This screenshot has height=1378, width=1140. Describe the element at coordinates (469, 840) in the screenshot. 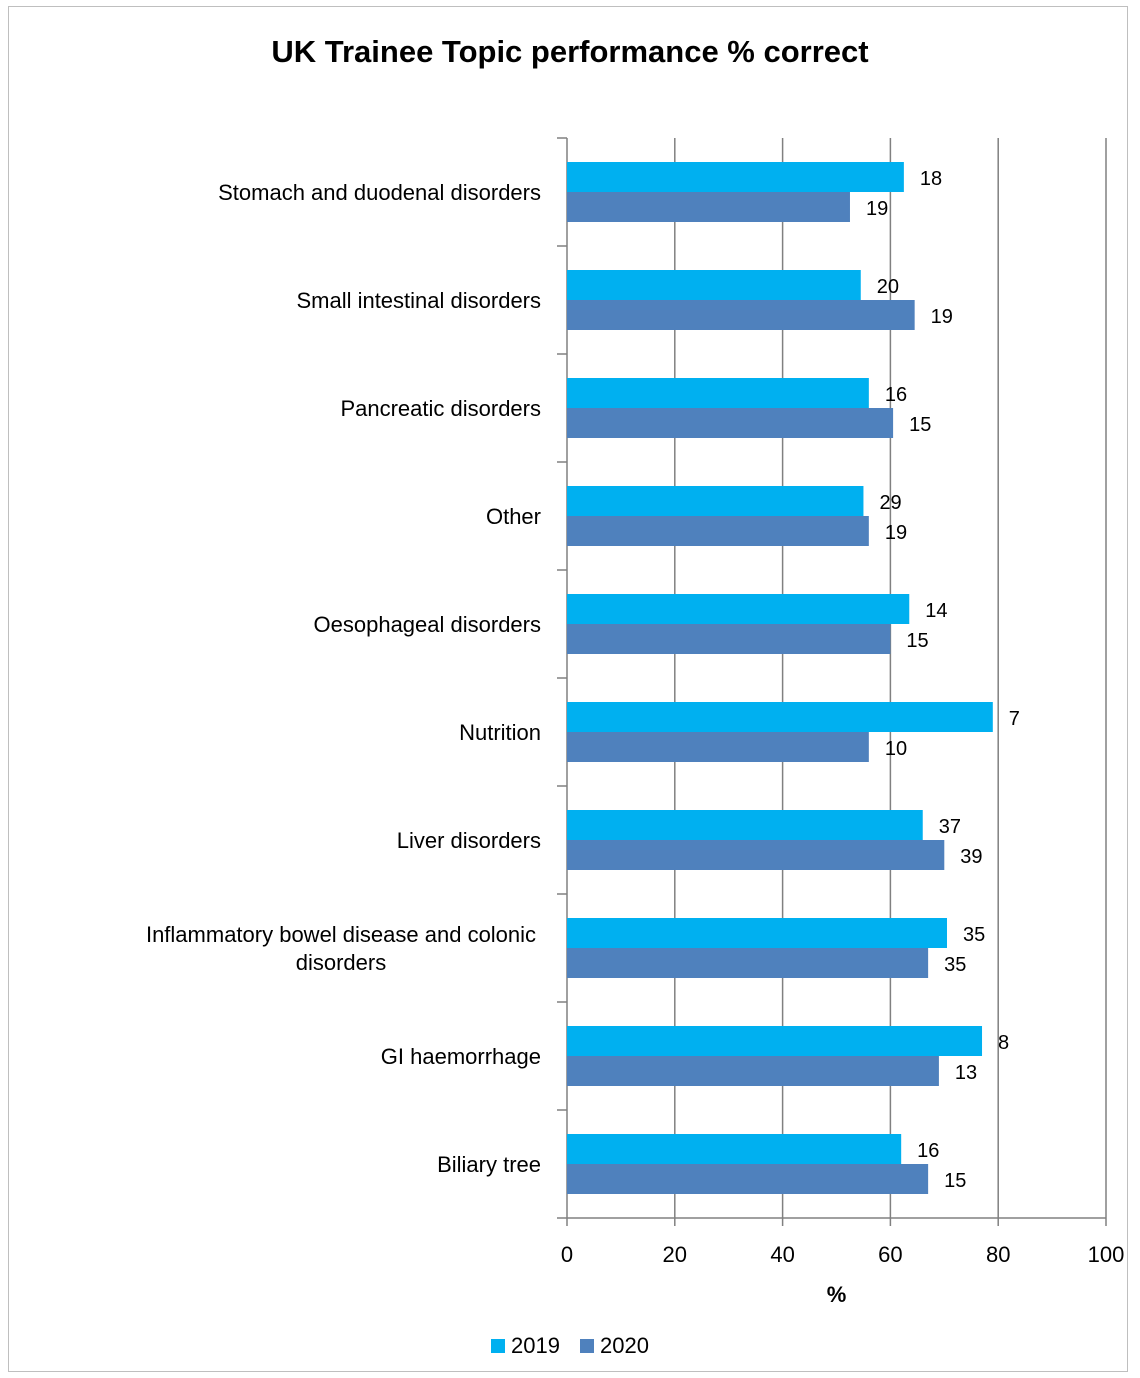

I see `category-label: Liver disorders` at that location.